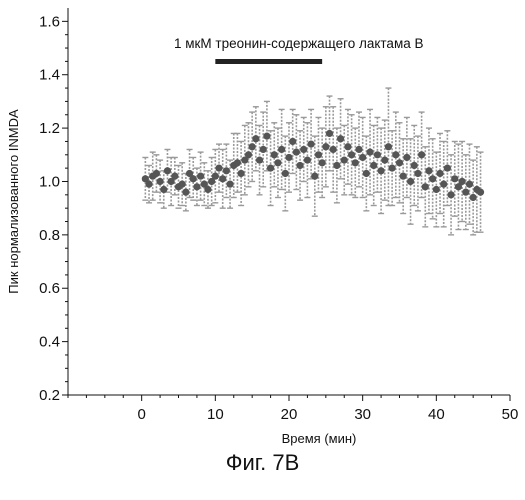 The image size is (525, 500). Describe the element at coordinates (49, 21) in the screenshot. I see `y-tick-label: 1.6` at that location.